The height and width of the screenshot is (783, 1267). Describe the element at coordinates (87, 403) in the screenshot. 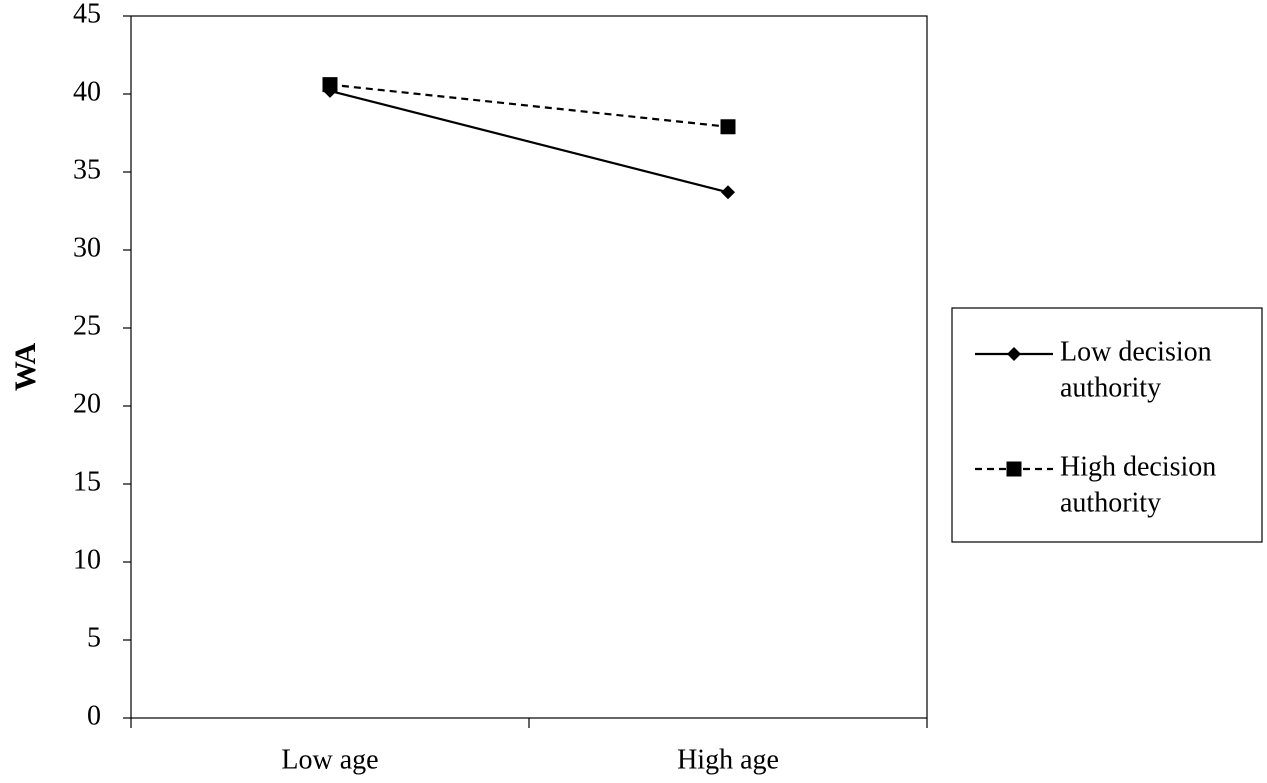

I see `y-tick-label: 20` at that location.